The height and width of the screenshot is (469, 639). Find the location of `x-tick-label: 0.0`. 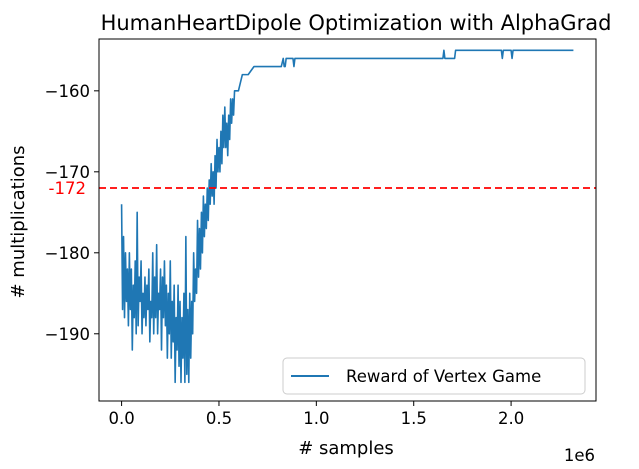

x-tick-label: 0.0 is located at coordinates (121, 418).